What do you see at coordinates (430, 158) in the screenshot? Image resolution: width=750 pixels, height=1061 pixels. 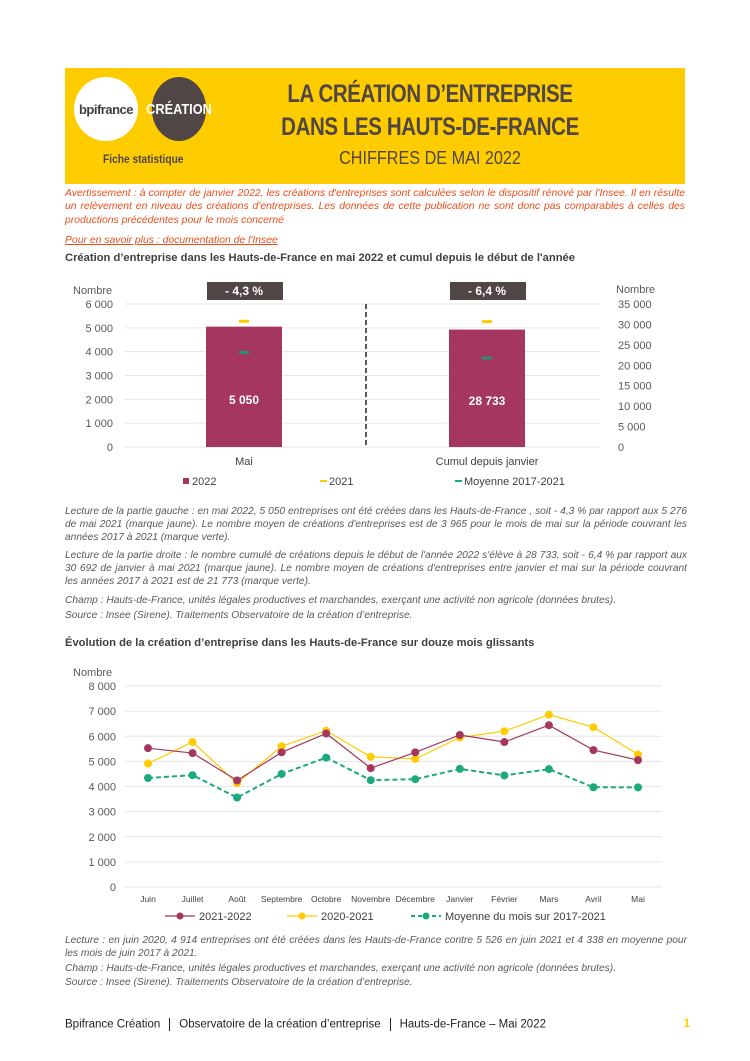 I see `subtitle: CHIFFRES DE MAI 2022` at bounding box center [430, 158].